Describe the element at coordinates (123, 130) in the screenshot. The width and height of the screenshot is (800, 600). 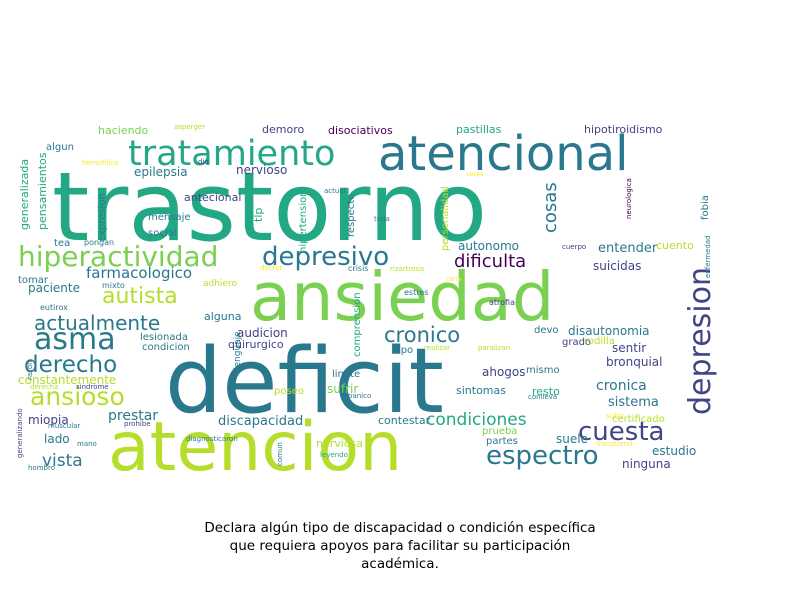
I see `word-haciendo: haciendo` at that location.